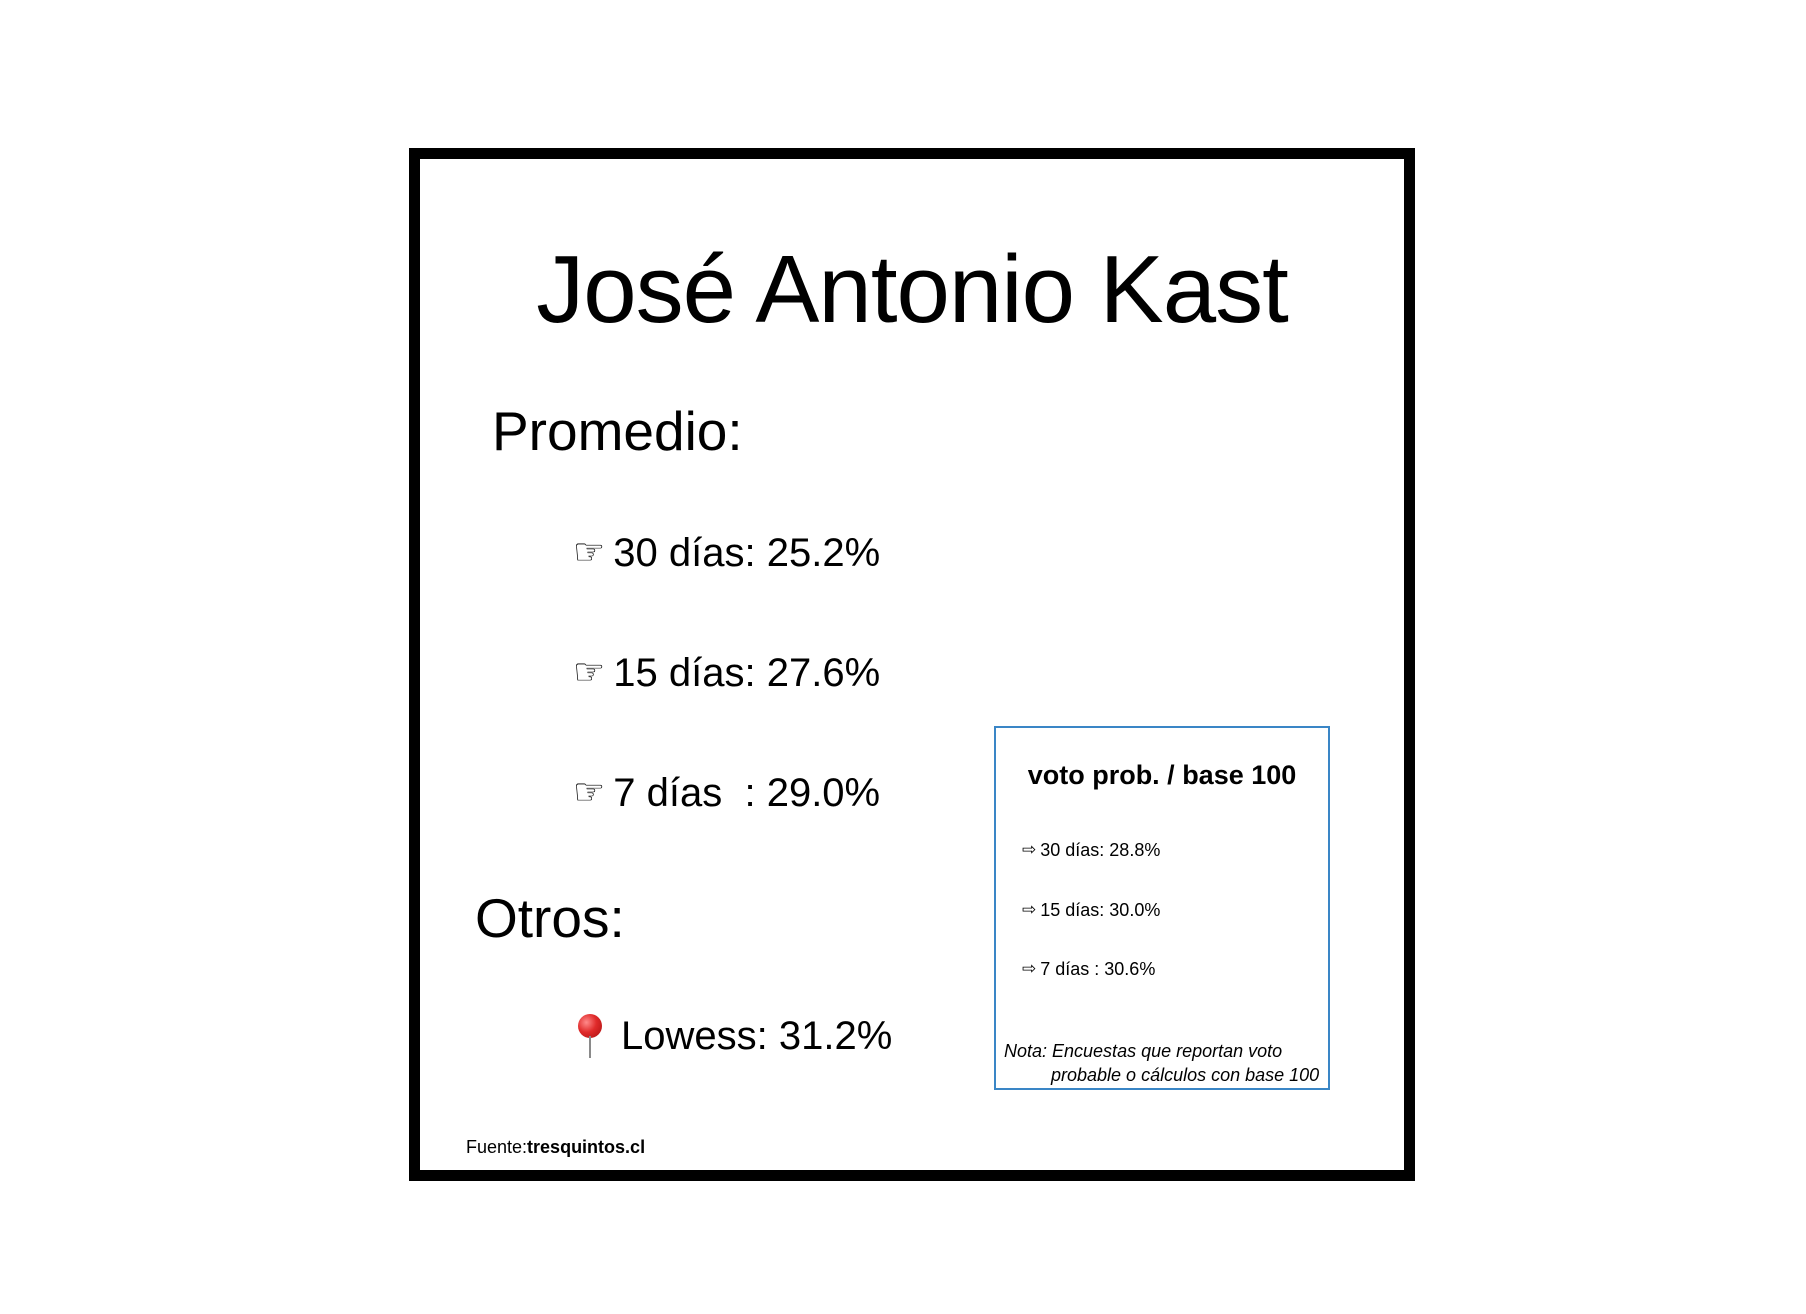 The width and height of the screenshot is (1806, 1314). What do you see at coordinates (912, 289) in the screenshot?
I see `page-title: José Antonio Kast` at bounding box center [912, 289].